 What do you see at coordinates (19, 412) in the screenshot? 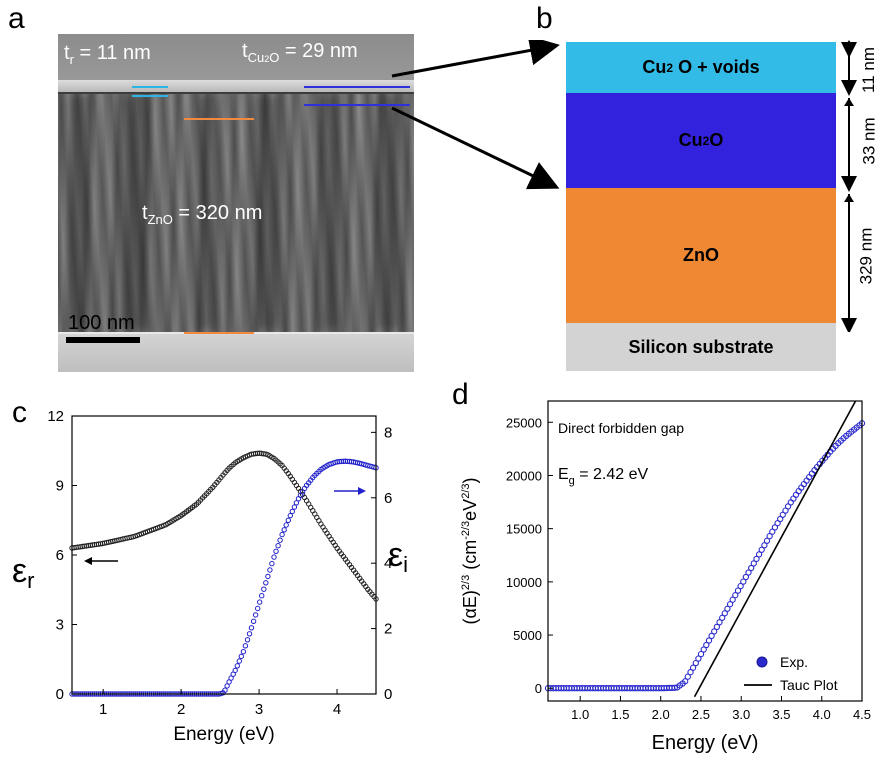
I see `panel-label-c: c` at bounding box center [19, 412].